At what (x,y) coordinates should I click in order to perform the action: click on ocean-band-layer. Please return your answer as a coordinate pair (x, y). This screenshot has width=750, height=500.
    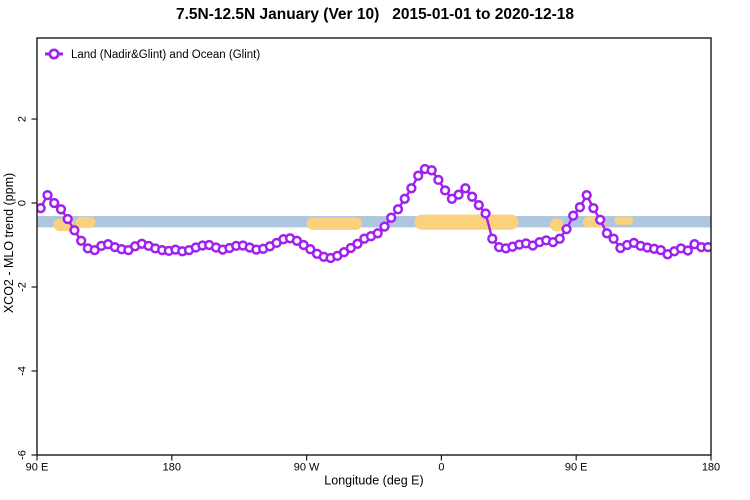
    Looking at the image, I should click on (374, 222).